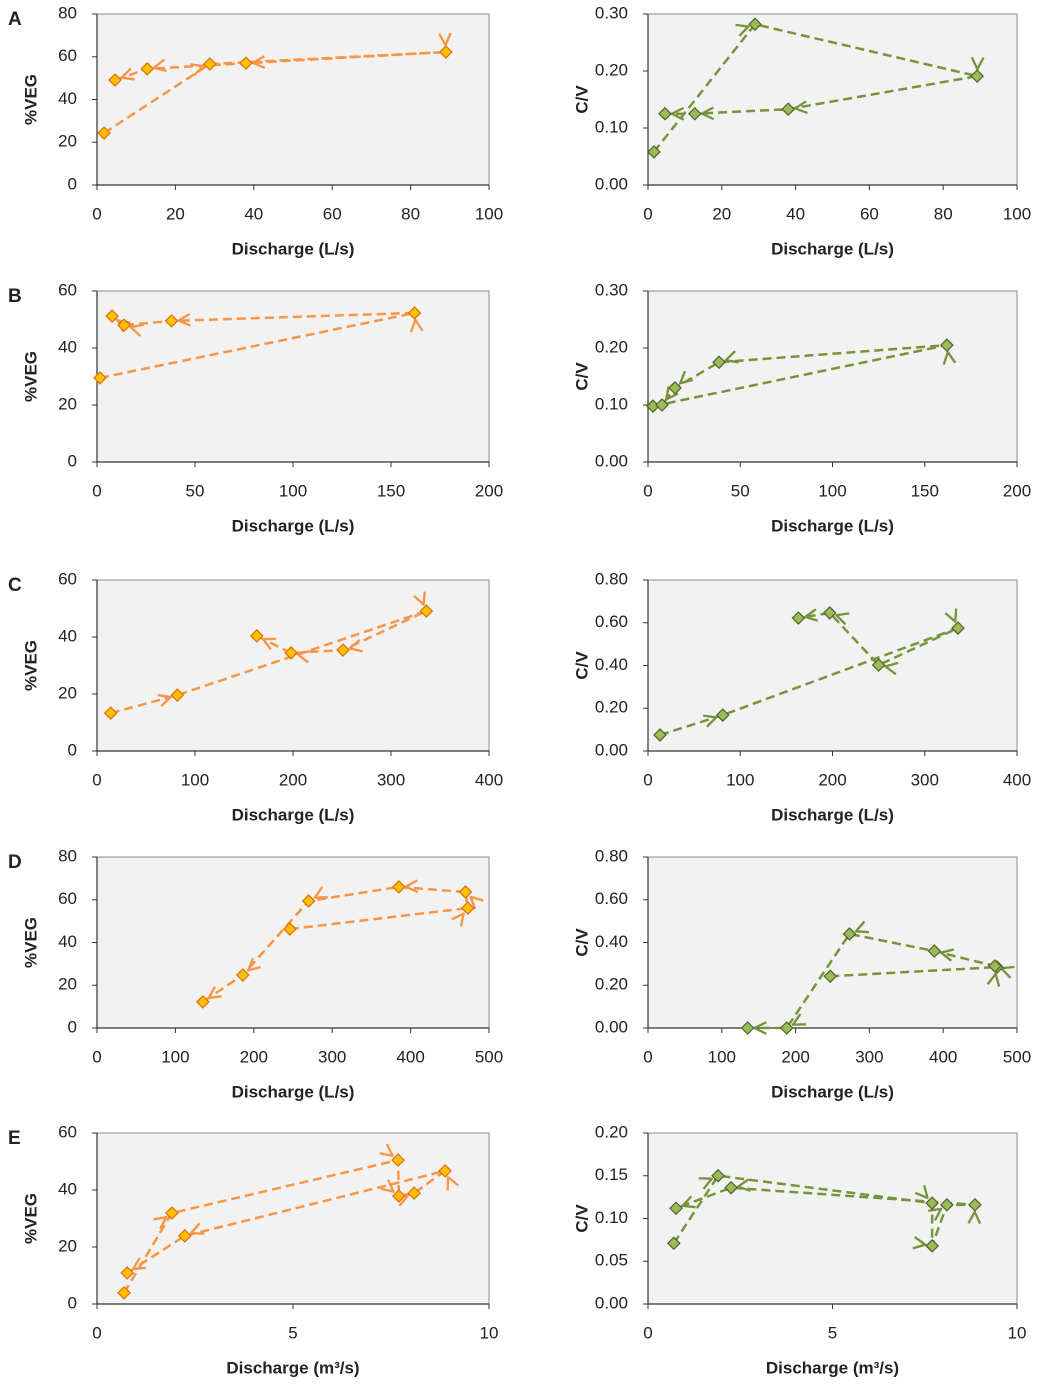  I want to click on panel-label: C, so click(15, 585).